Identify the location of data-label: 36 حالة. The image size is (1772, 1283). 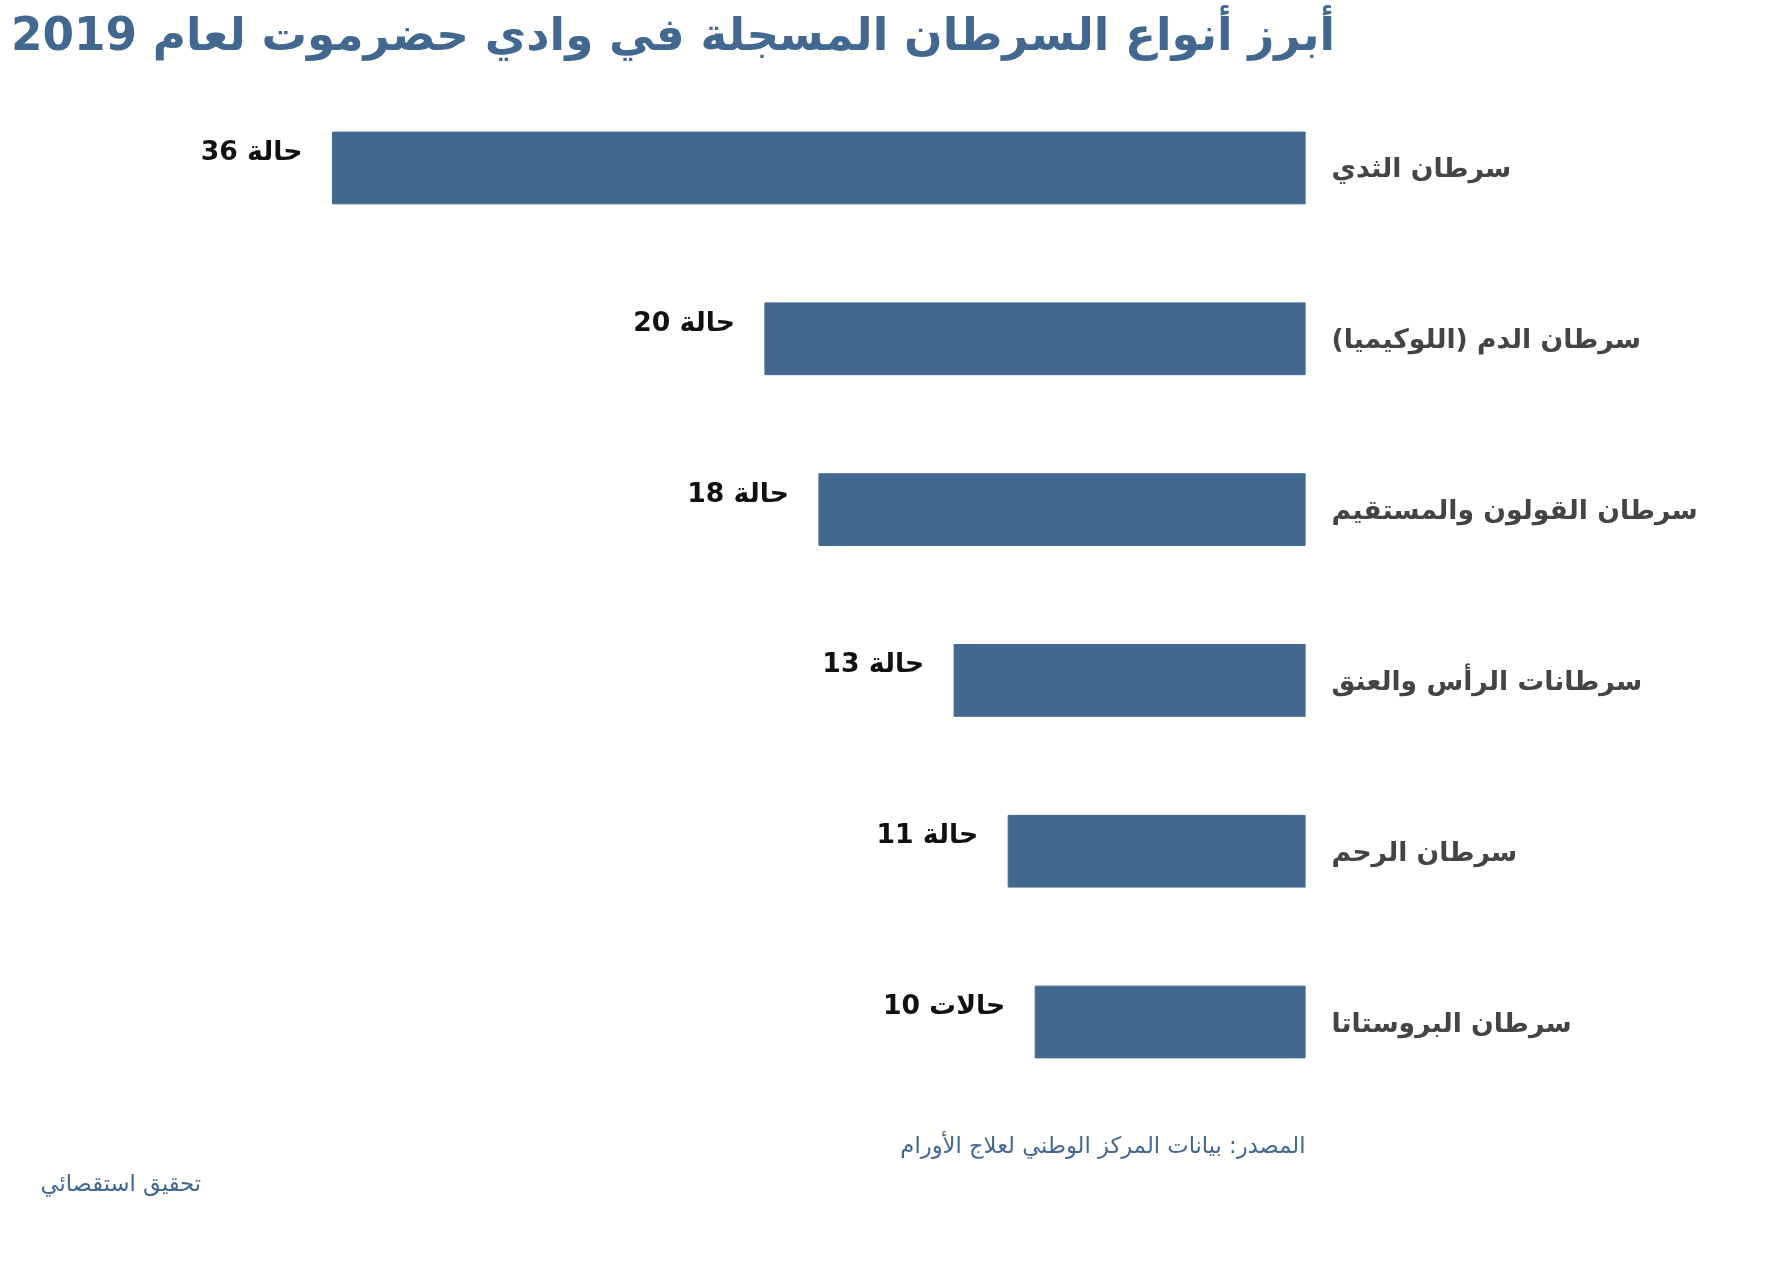
(251, 150).